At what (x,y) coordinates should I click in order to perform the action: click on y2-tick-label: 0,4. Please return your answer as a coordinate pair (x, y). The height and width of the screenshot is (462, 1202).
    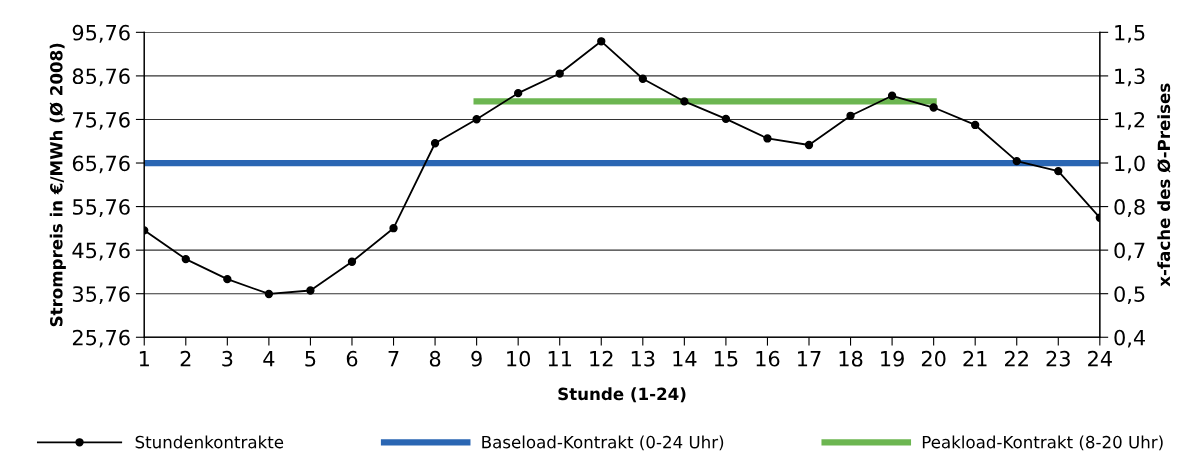
    Looking at the image, I should click on (1129, 338).